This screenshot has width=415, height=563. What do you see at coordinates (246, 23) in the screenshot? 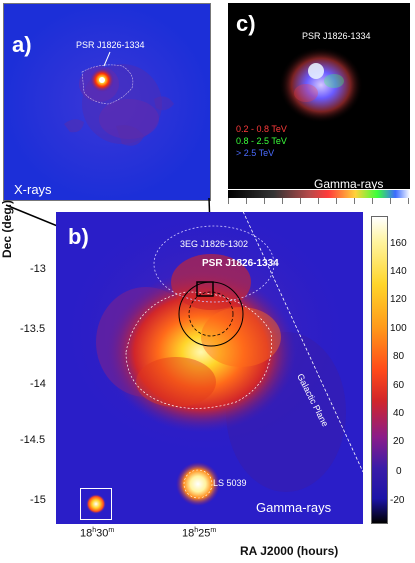
I see `panel-c-label: c)` at bounding box center [246, 23].